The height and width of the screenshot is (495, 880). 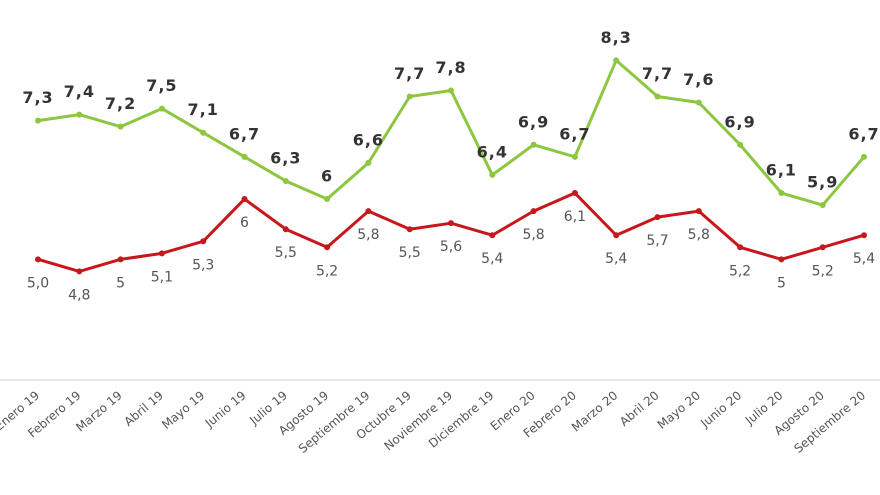 I want to click on value-label: 7,6, so click(x=698, y=79).